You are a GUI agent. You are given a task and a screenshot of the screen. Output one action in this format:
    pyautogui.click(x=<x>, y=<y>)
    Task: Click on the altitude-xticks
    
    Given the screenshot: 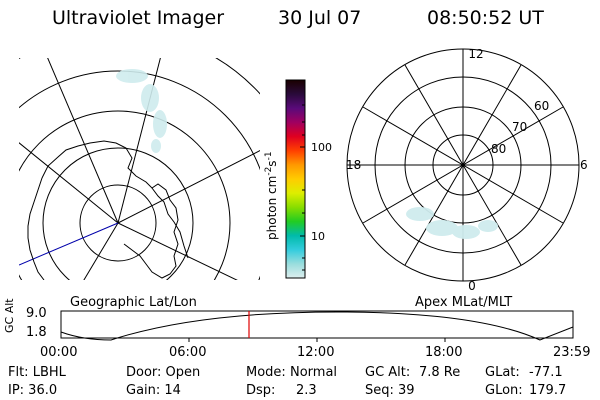 What is the action you would take?
    pyautogui.click(x=317, y=340)
    